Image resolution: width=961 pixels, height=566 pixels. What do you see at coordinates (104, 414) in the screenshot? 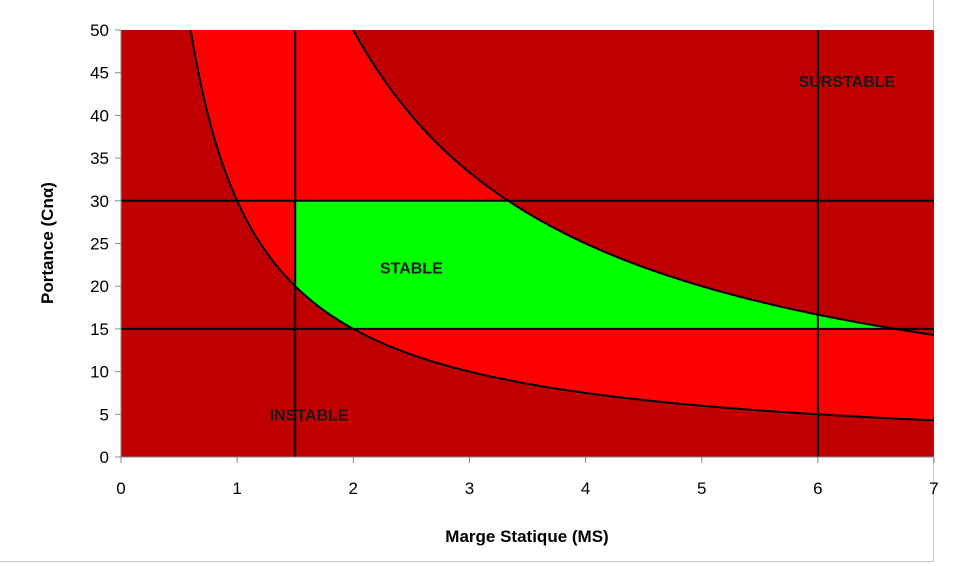
I see `y-tick-label: 5` at bounding box center [104, 414].